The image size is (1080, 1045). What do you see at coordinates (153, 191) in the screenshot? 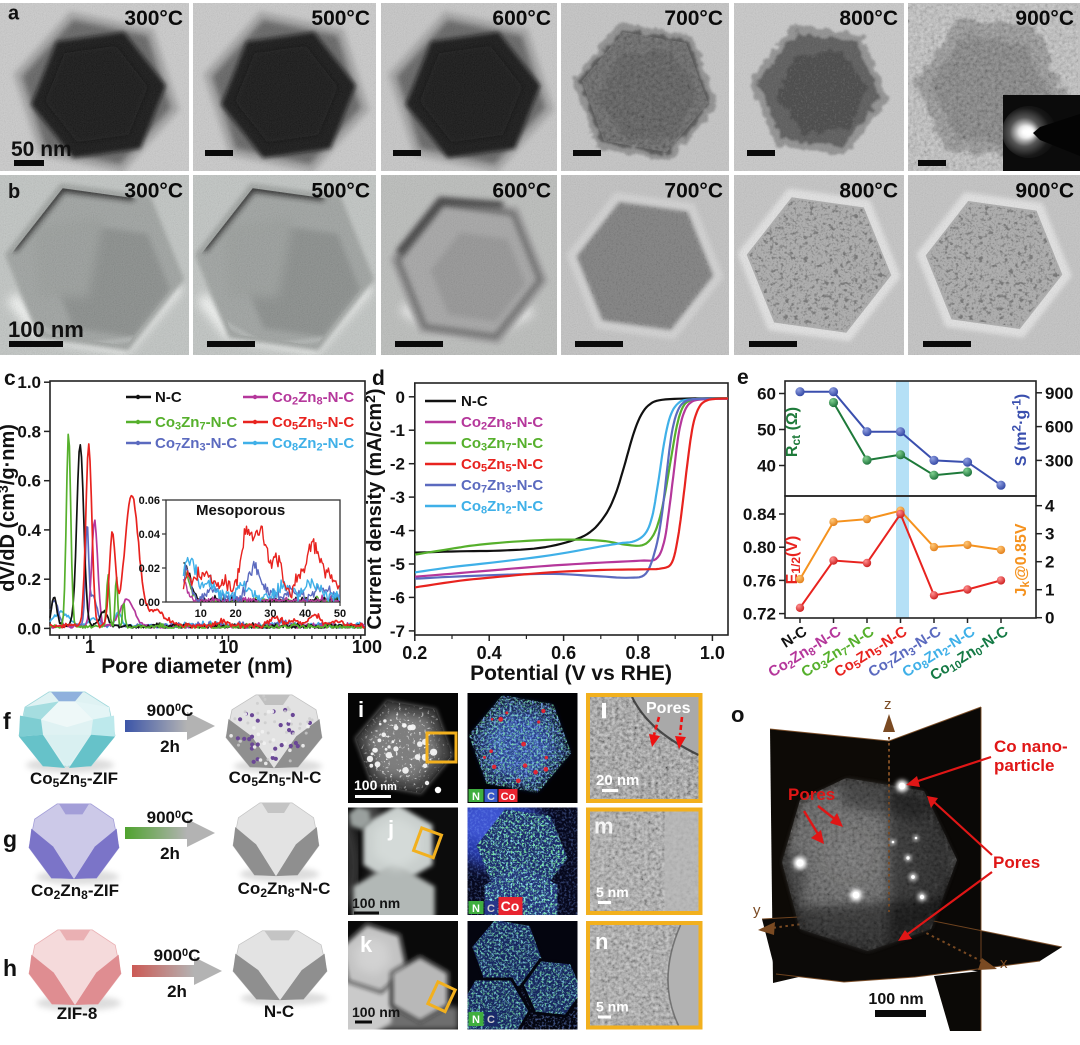
I see `svg-text: 300°C` at bounding box center [153, 191].